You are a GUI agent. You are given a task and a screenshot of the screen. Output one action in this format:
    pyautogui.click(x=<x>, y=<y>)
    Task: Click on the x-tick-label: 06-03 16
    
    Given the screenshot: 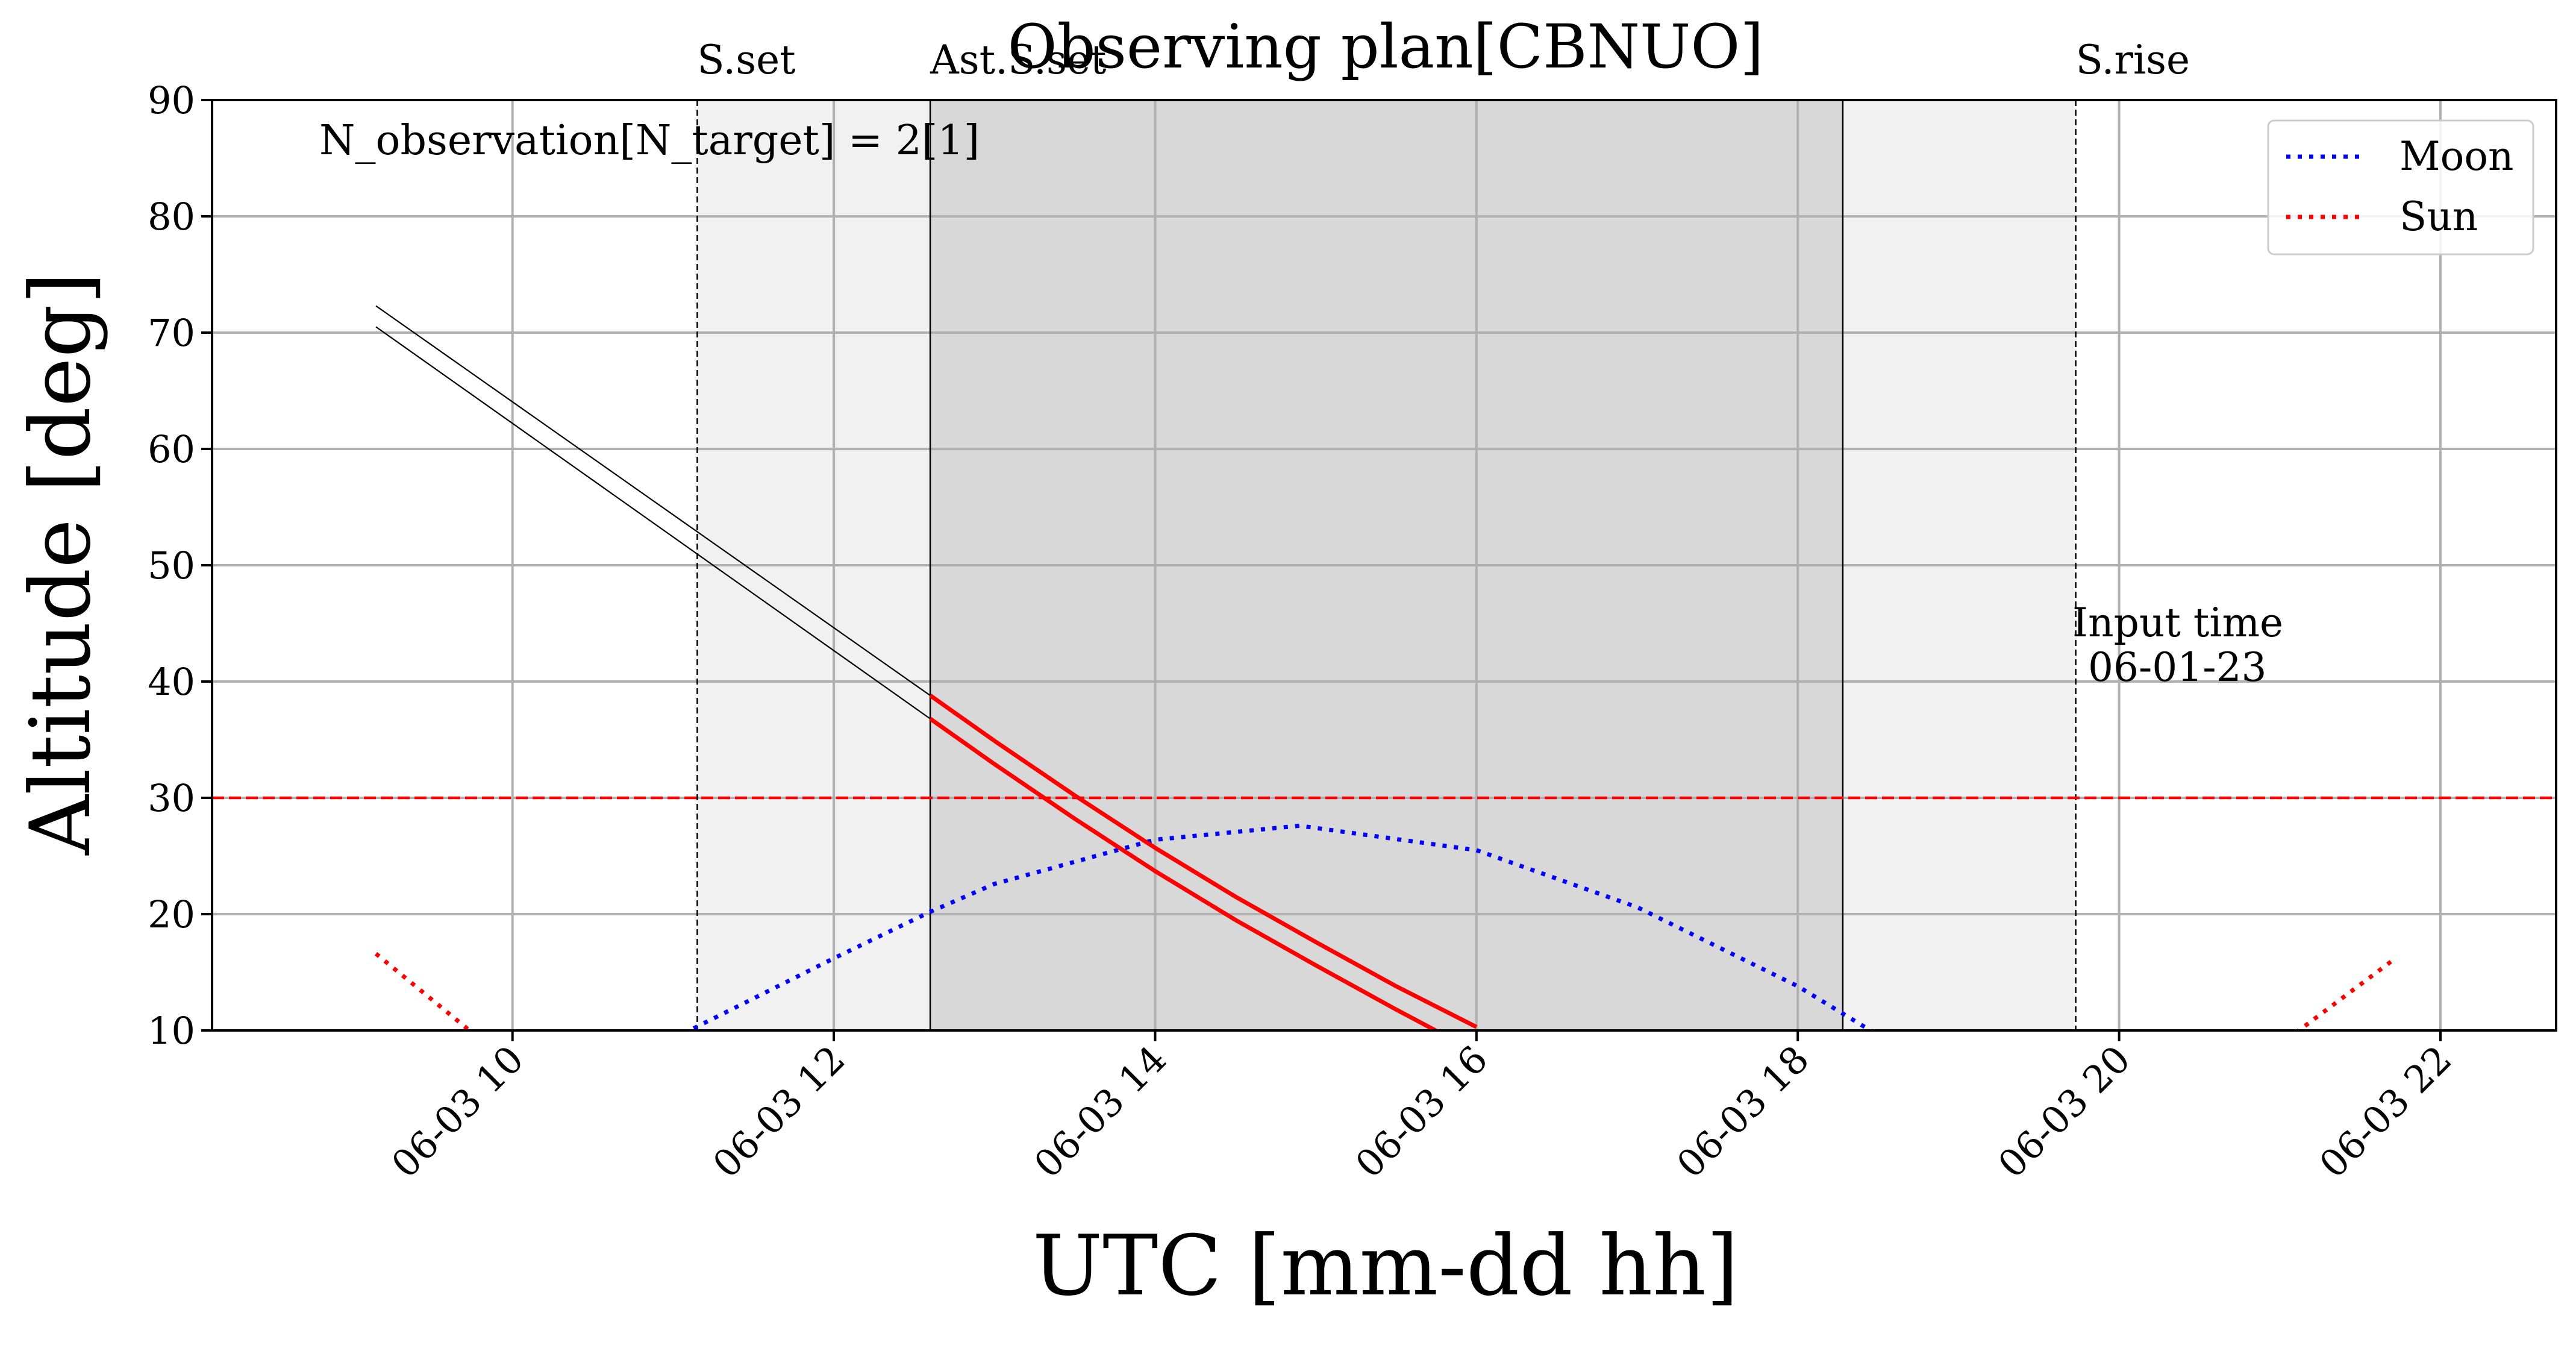 What is the action you would take?
    pyautogui.click(x=1421, y=1112)
    